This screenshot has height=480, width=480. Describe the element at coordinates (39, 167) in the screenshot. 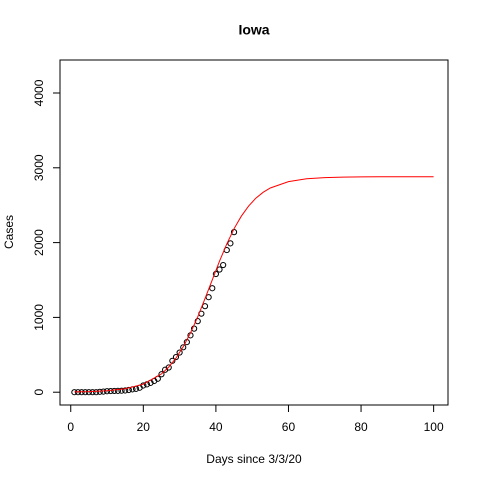

I see `y-tick-label: 3000` at that location.